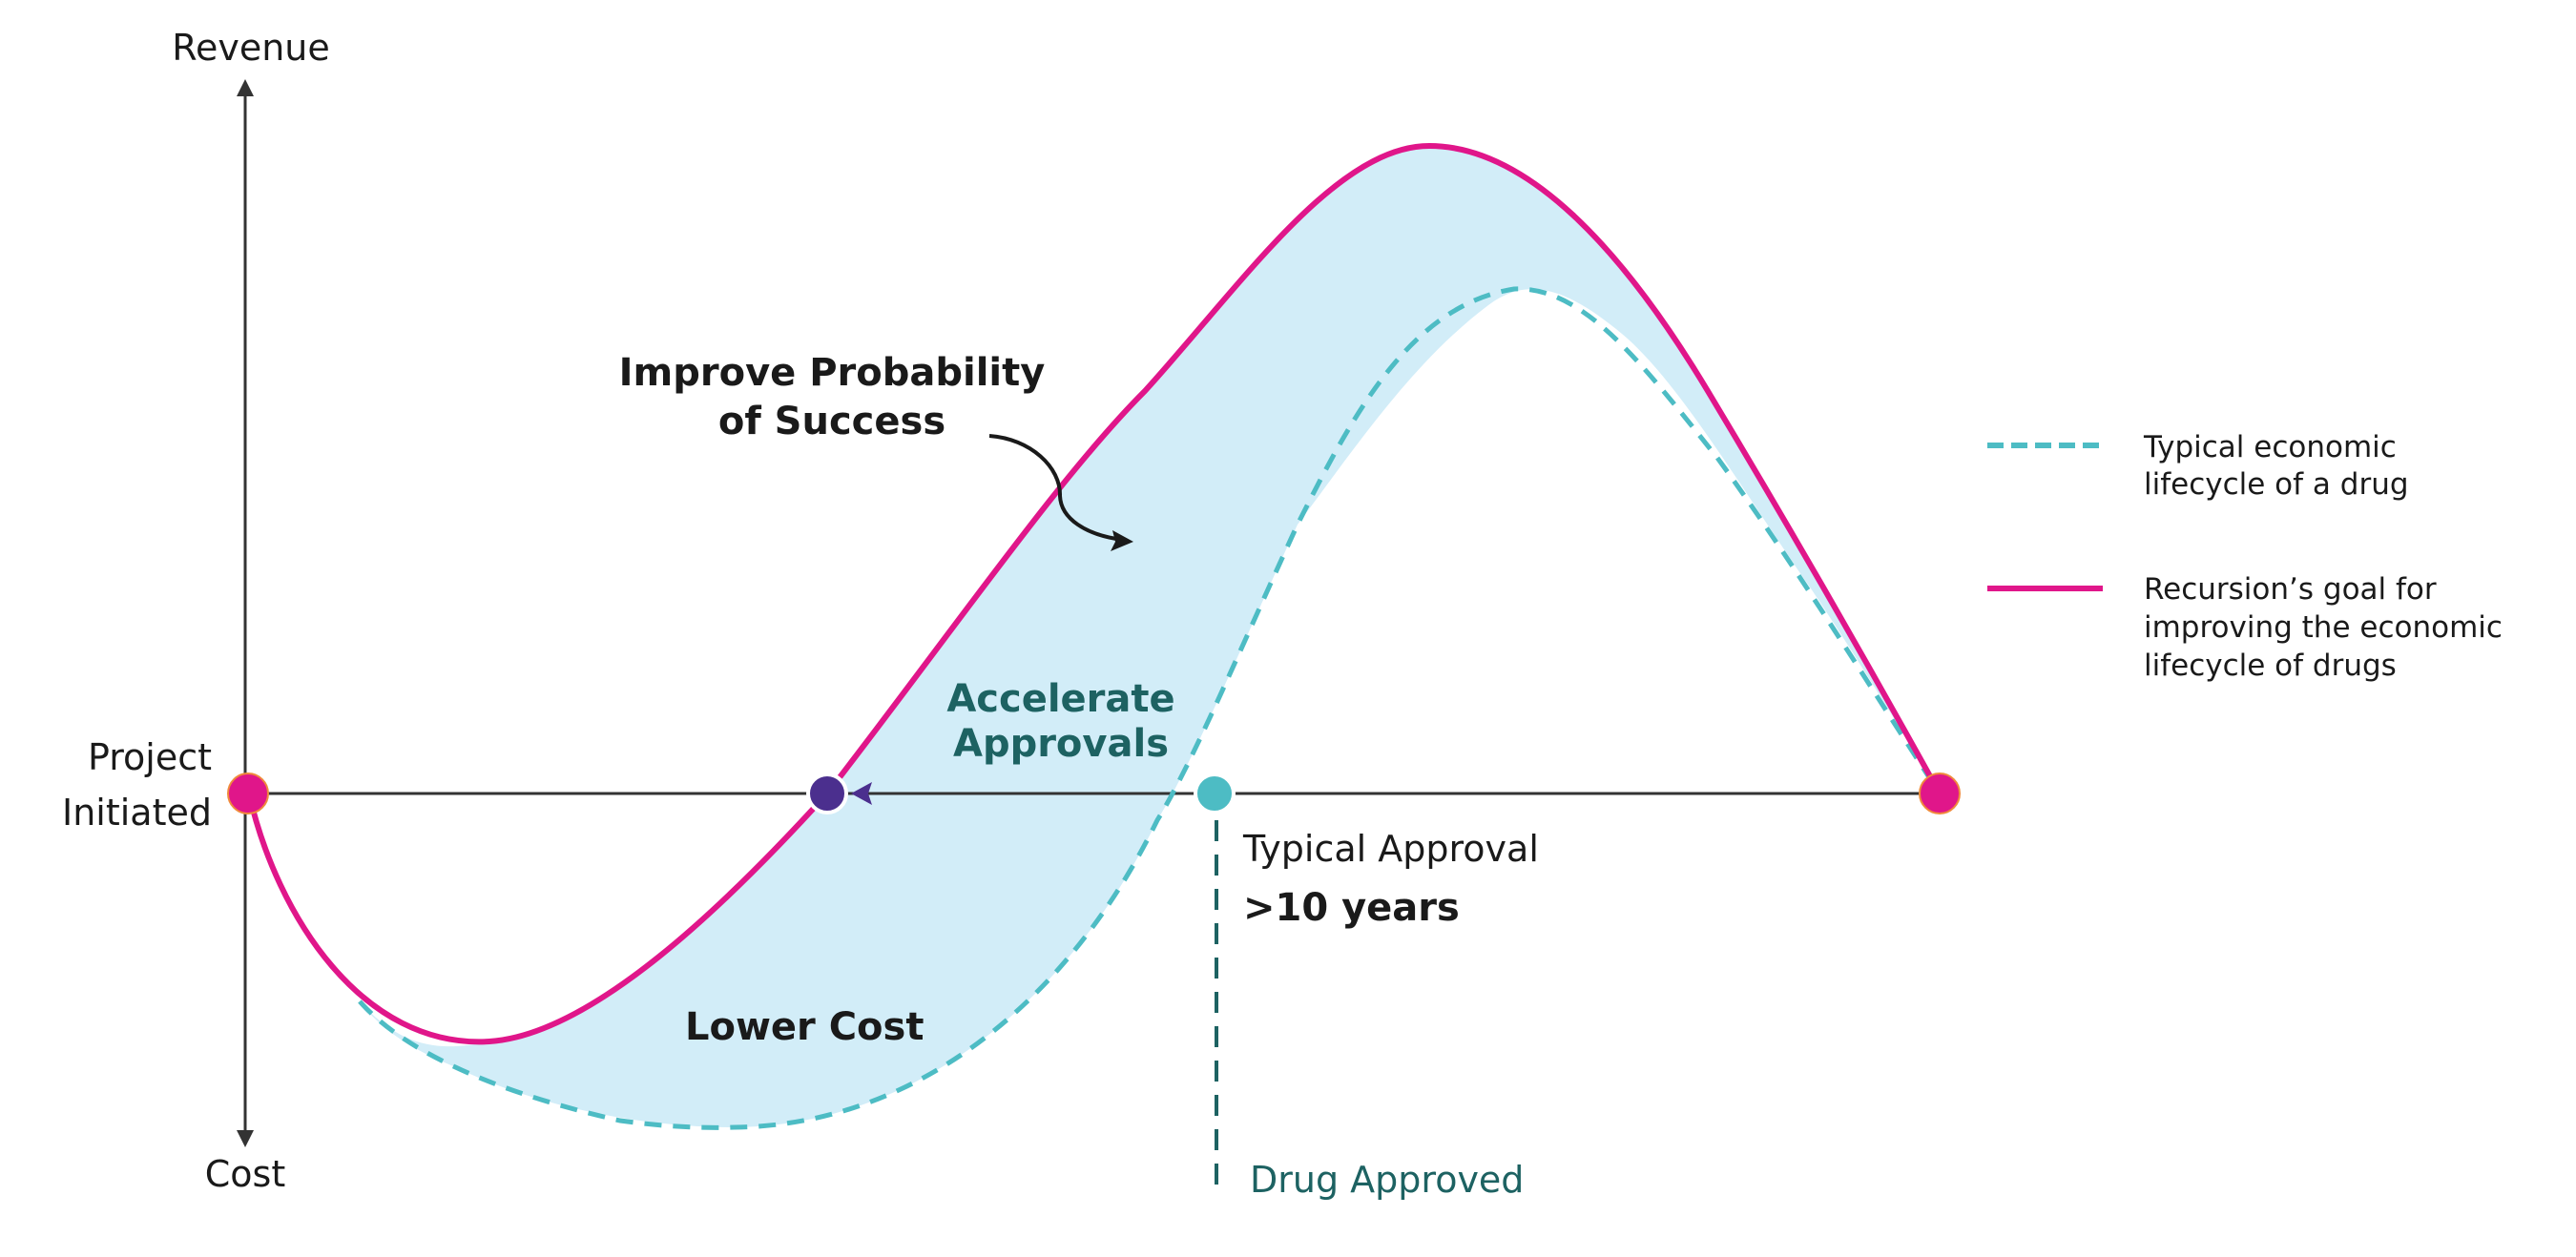 The height and width of the screenshot is (1257, 2576). Describe the element at coordinates (245, 1138) in the screenshot. I see `cost-arrow-icon` at that location.